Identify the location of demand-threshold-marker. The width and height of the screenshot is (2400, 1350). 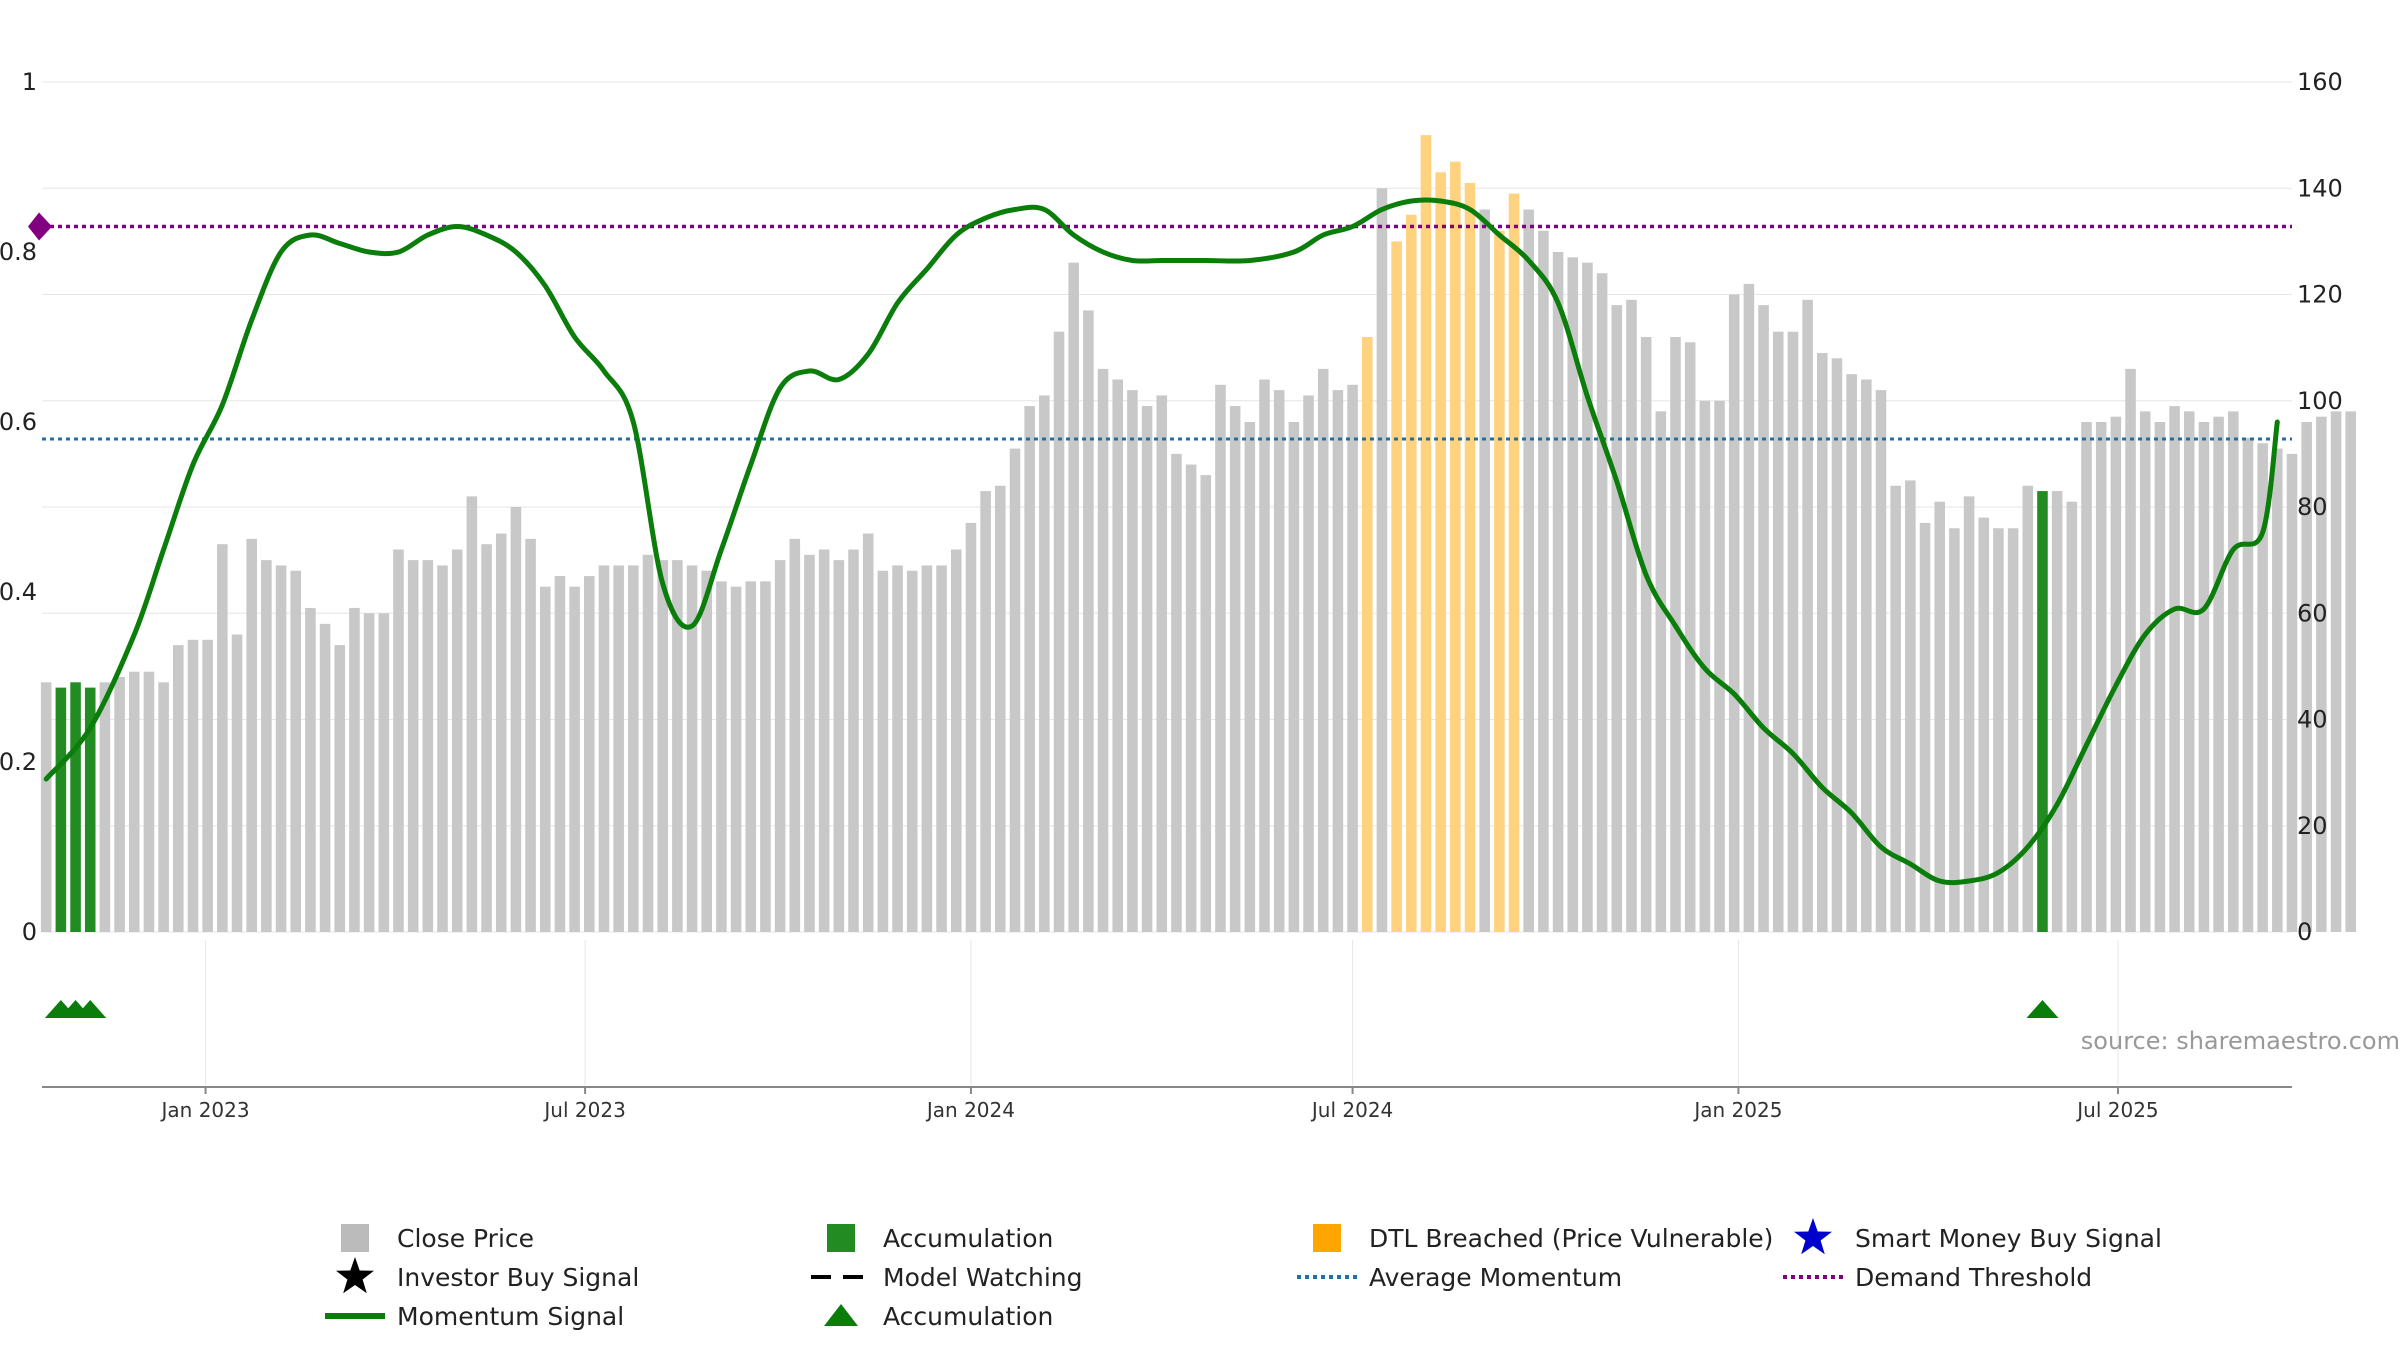
(40, 226).